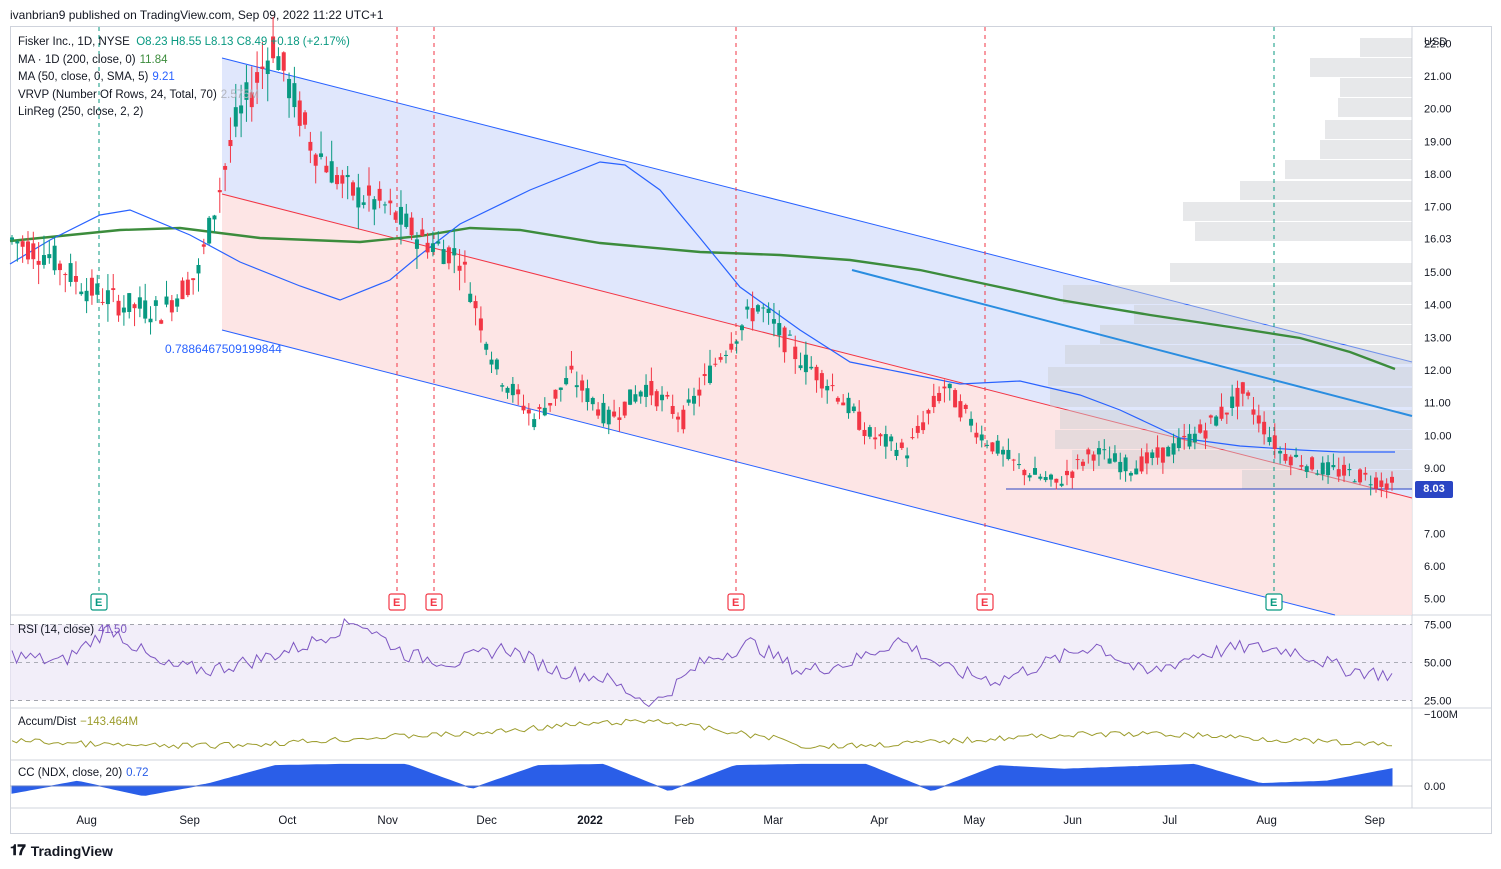 The image size is (1501, 869). What do you see at coordinates (1441, 715) in the screenshot?
I see `ad-axis-tick: −100M` at bounding box center [1441, 715].